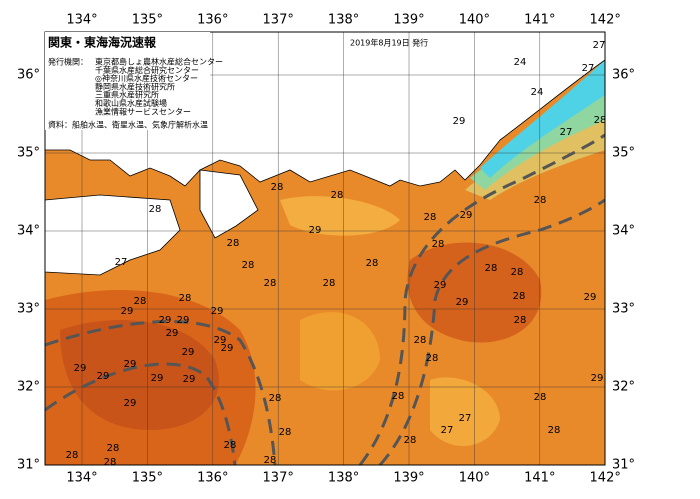 The width and height of the screenshot is (700, 499). Describe the element at coordinates (147, 70) in the screenshot. I see `issuer: 千葉県水産総合研究センター` at that location.